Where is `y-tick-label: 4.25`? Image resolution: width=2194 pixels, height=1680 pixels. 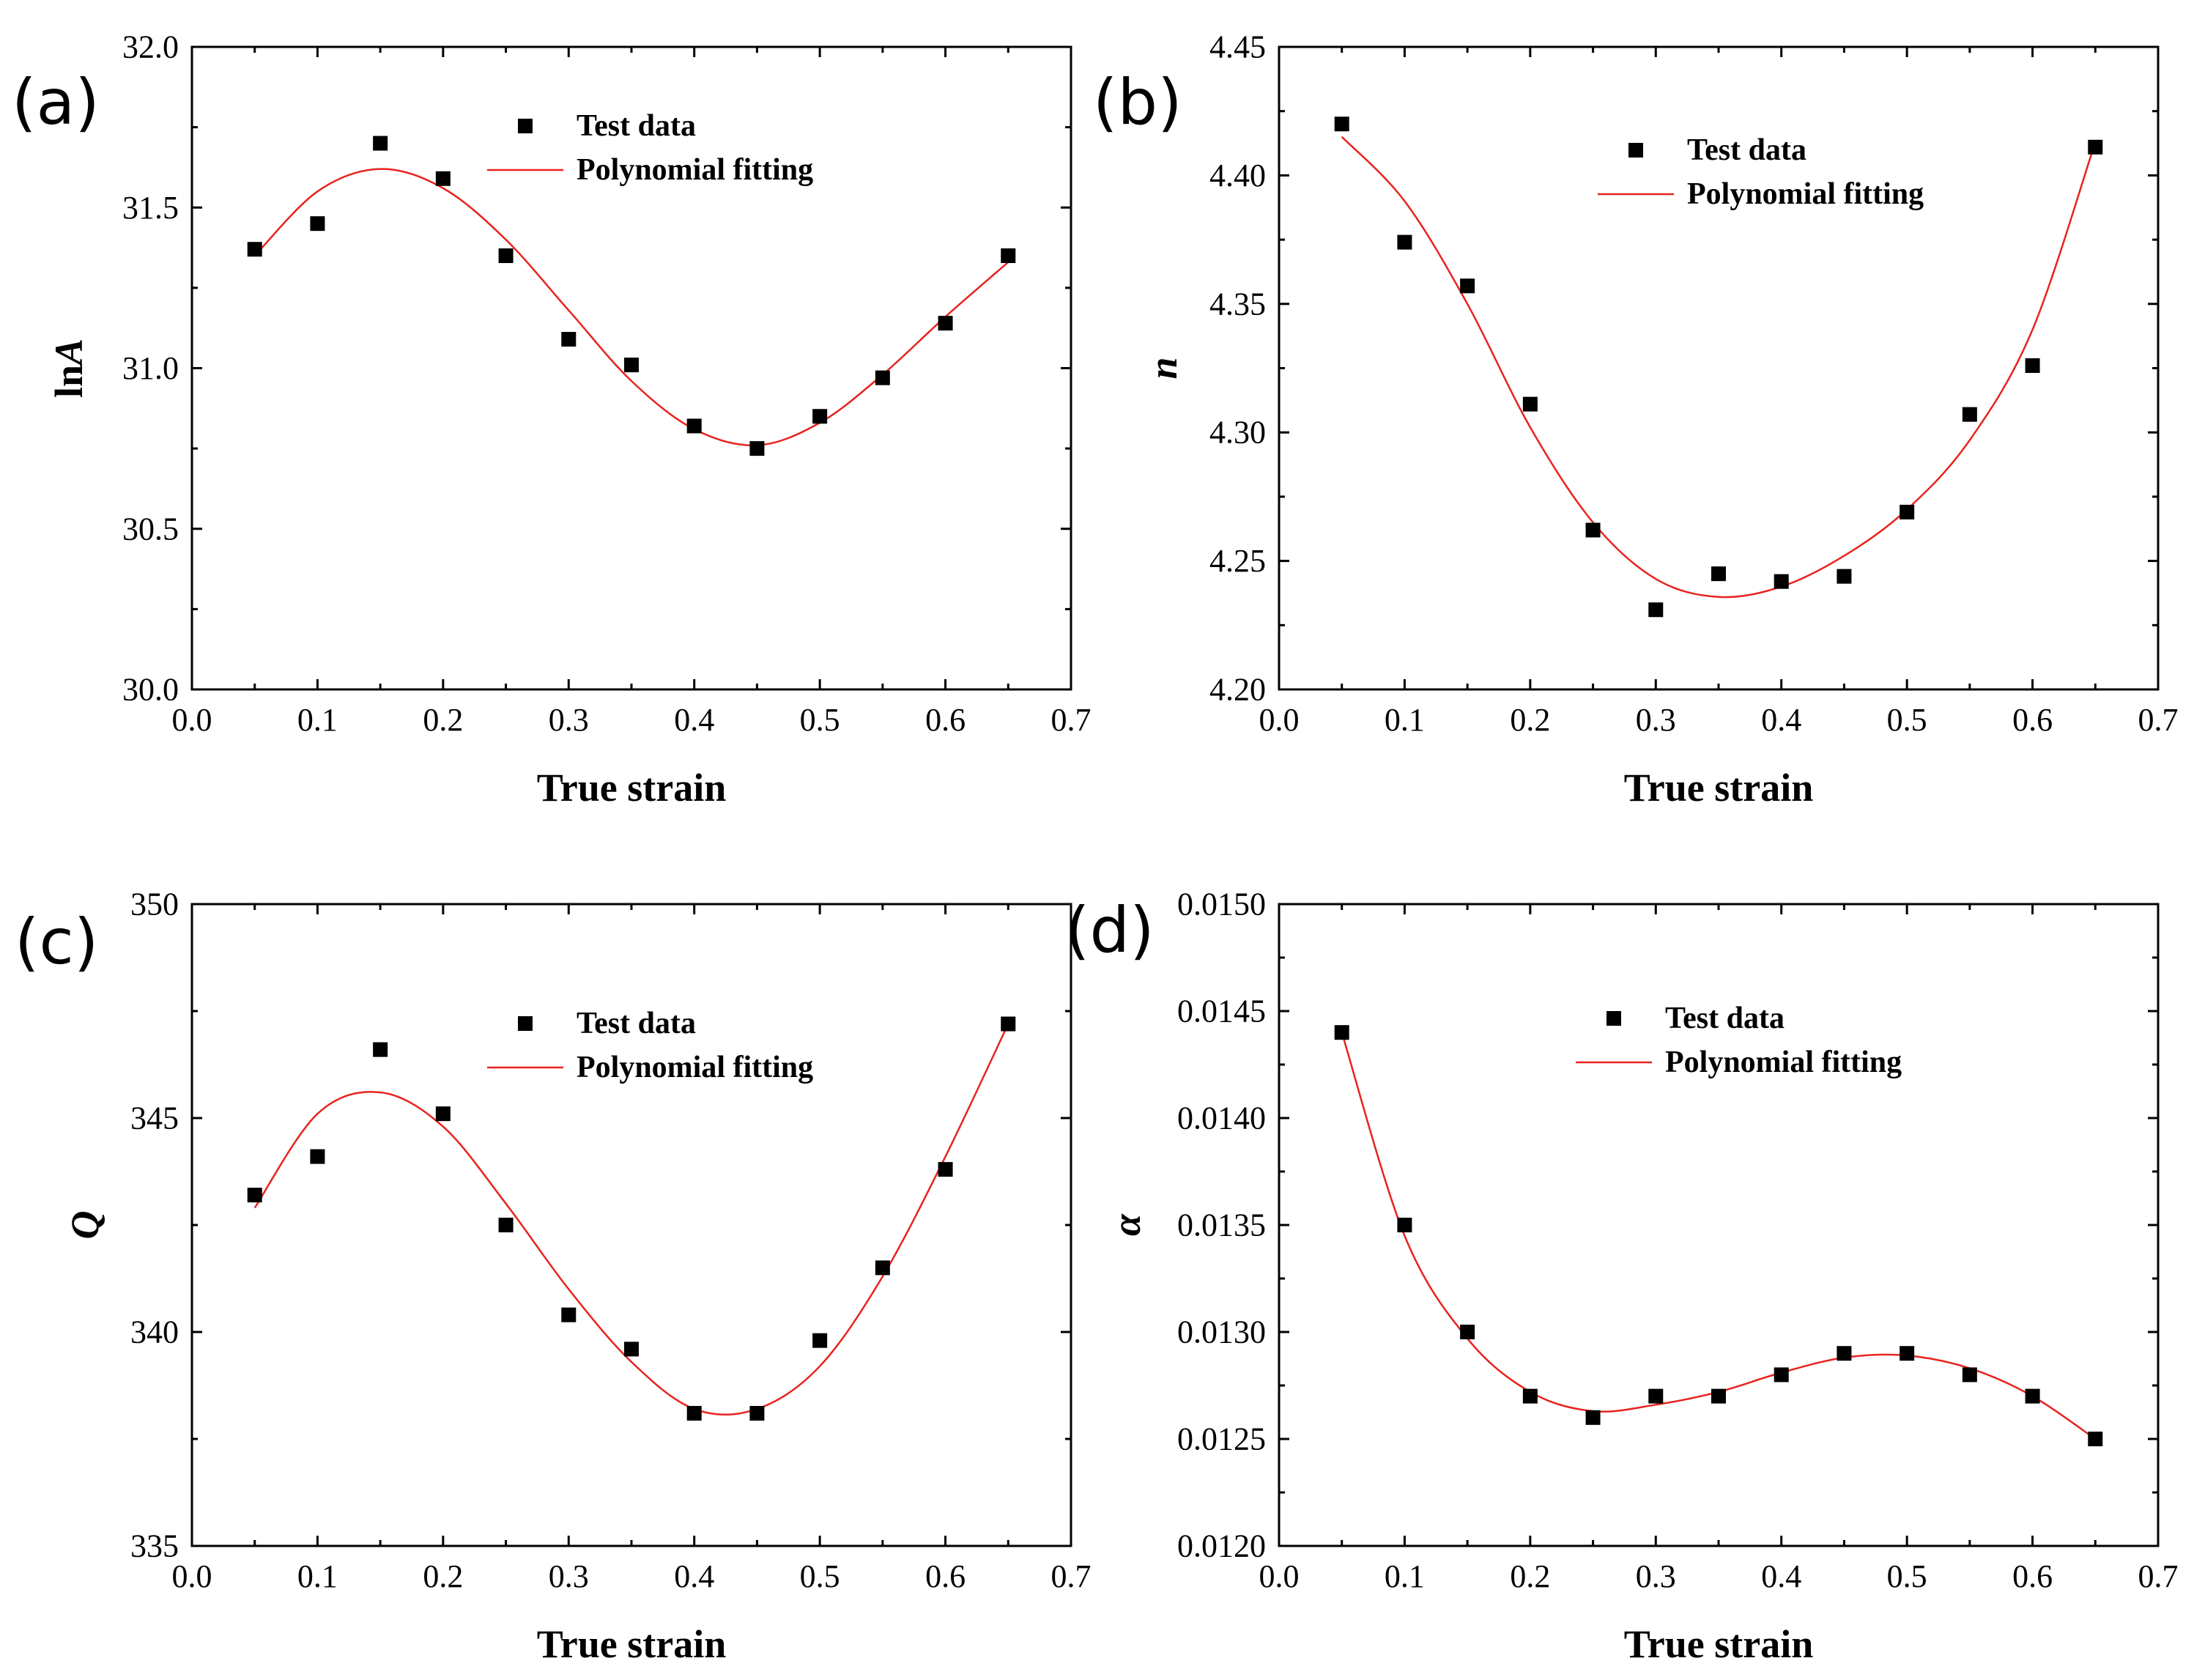 y-tick-label: 4.25 is located at coordinates (1237, 561).